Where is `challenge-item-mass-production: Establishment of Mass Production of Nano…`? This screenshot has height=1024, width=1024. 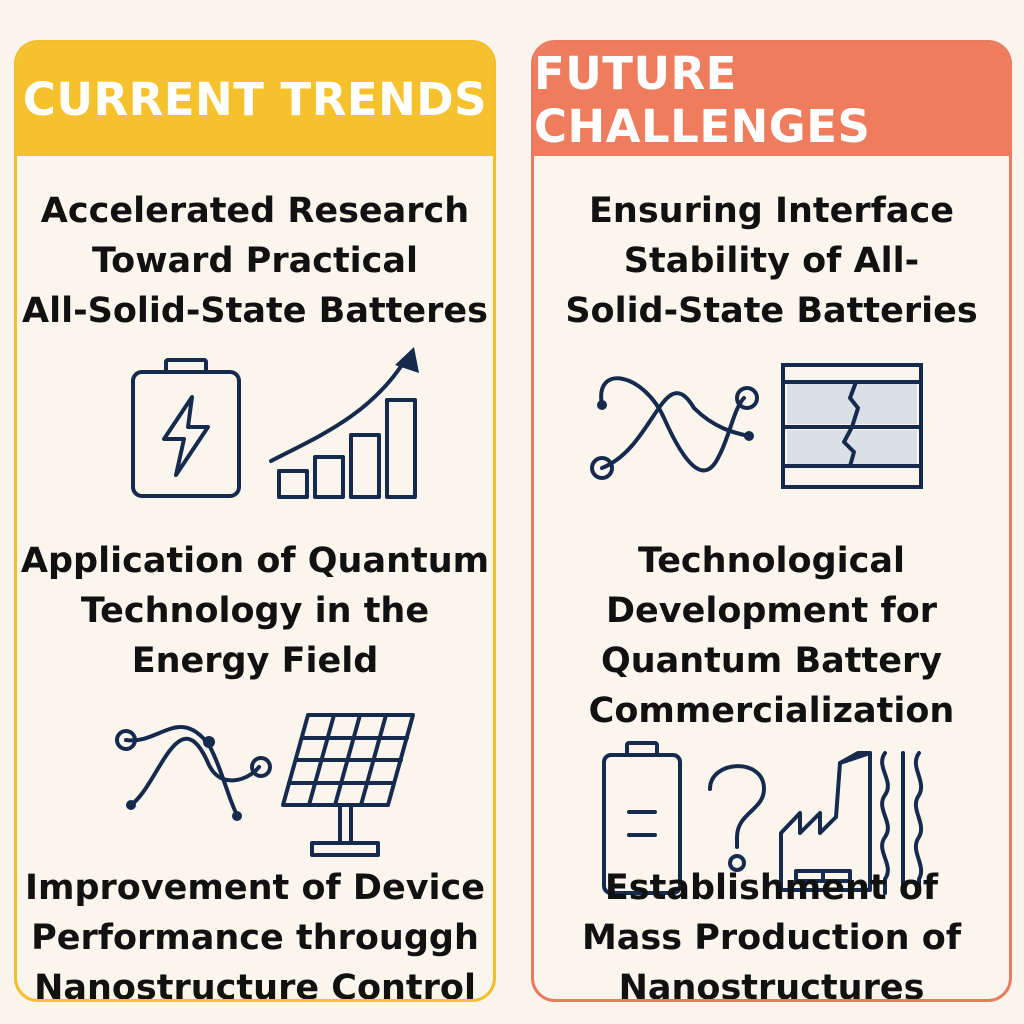 challenge-item-mass-production: Establishment of Mass Production of Nano… is located at coordinates (771, 935).